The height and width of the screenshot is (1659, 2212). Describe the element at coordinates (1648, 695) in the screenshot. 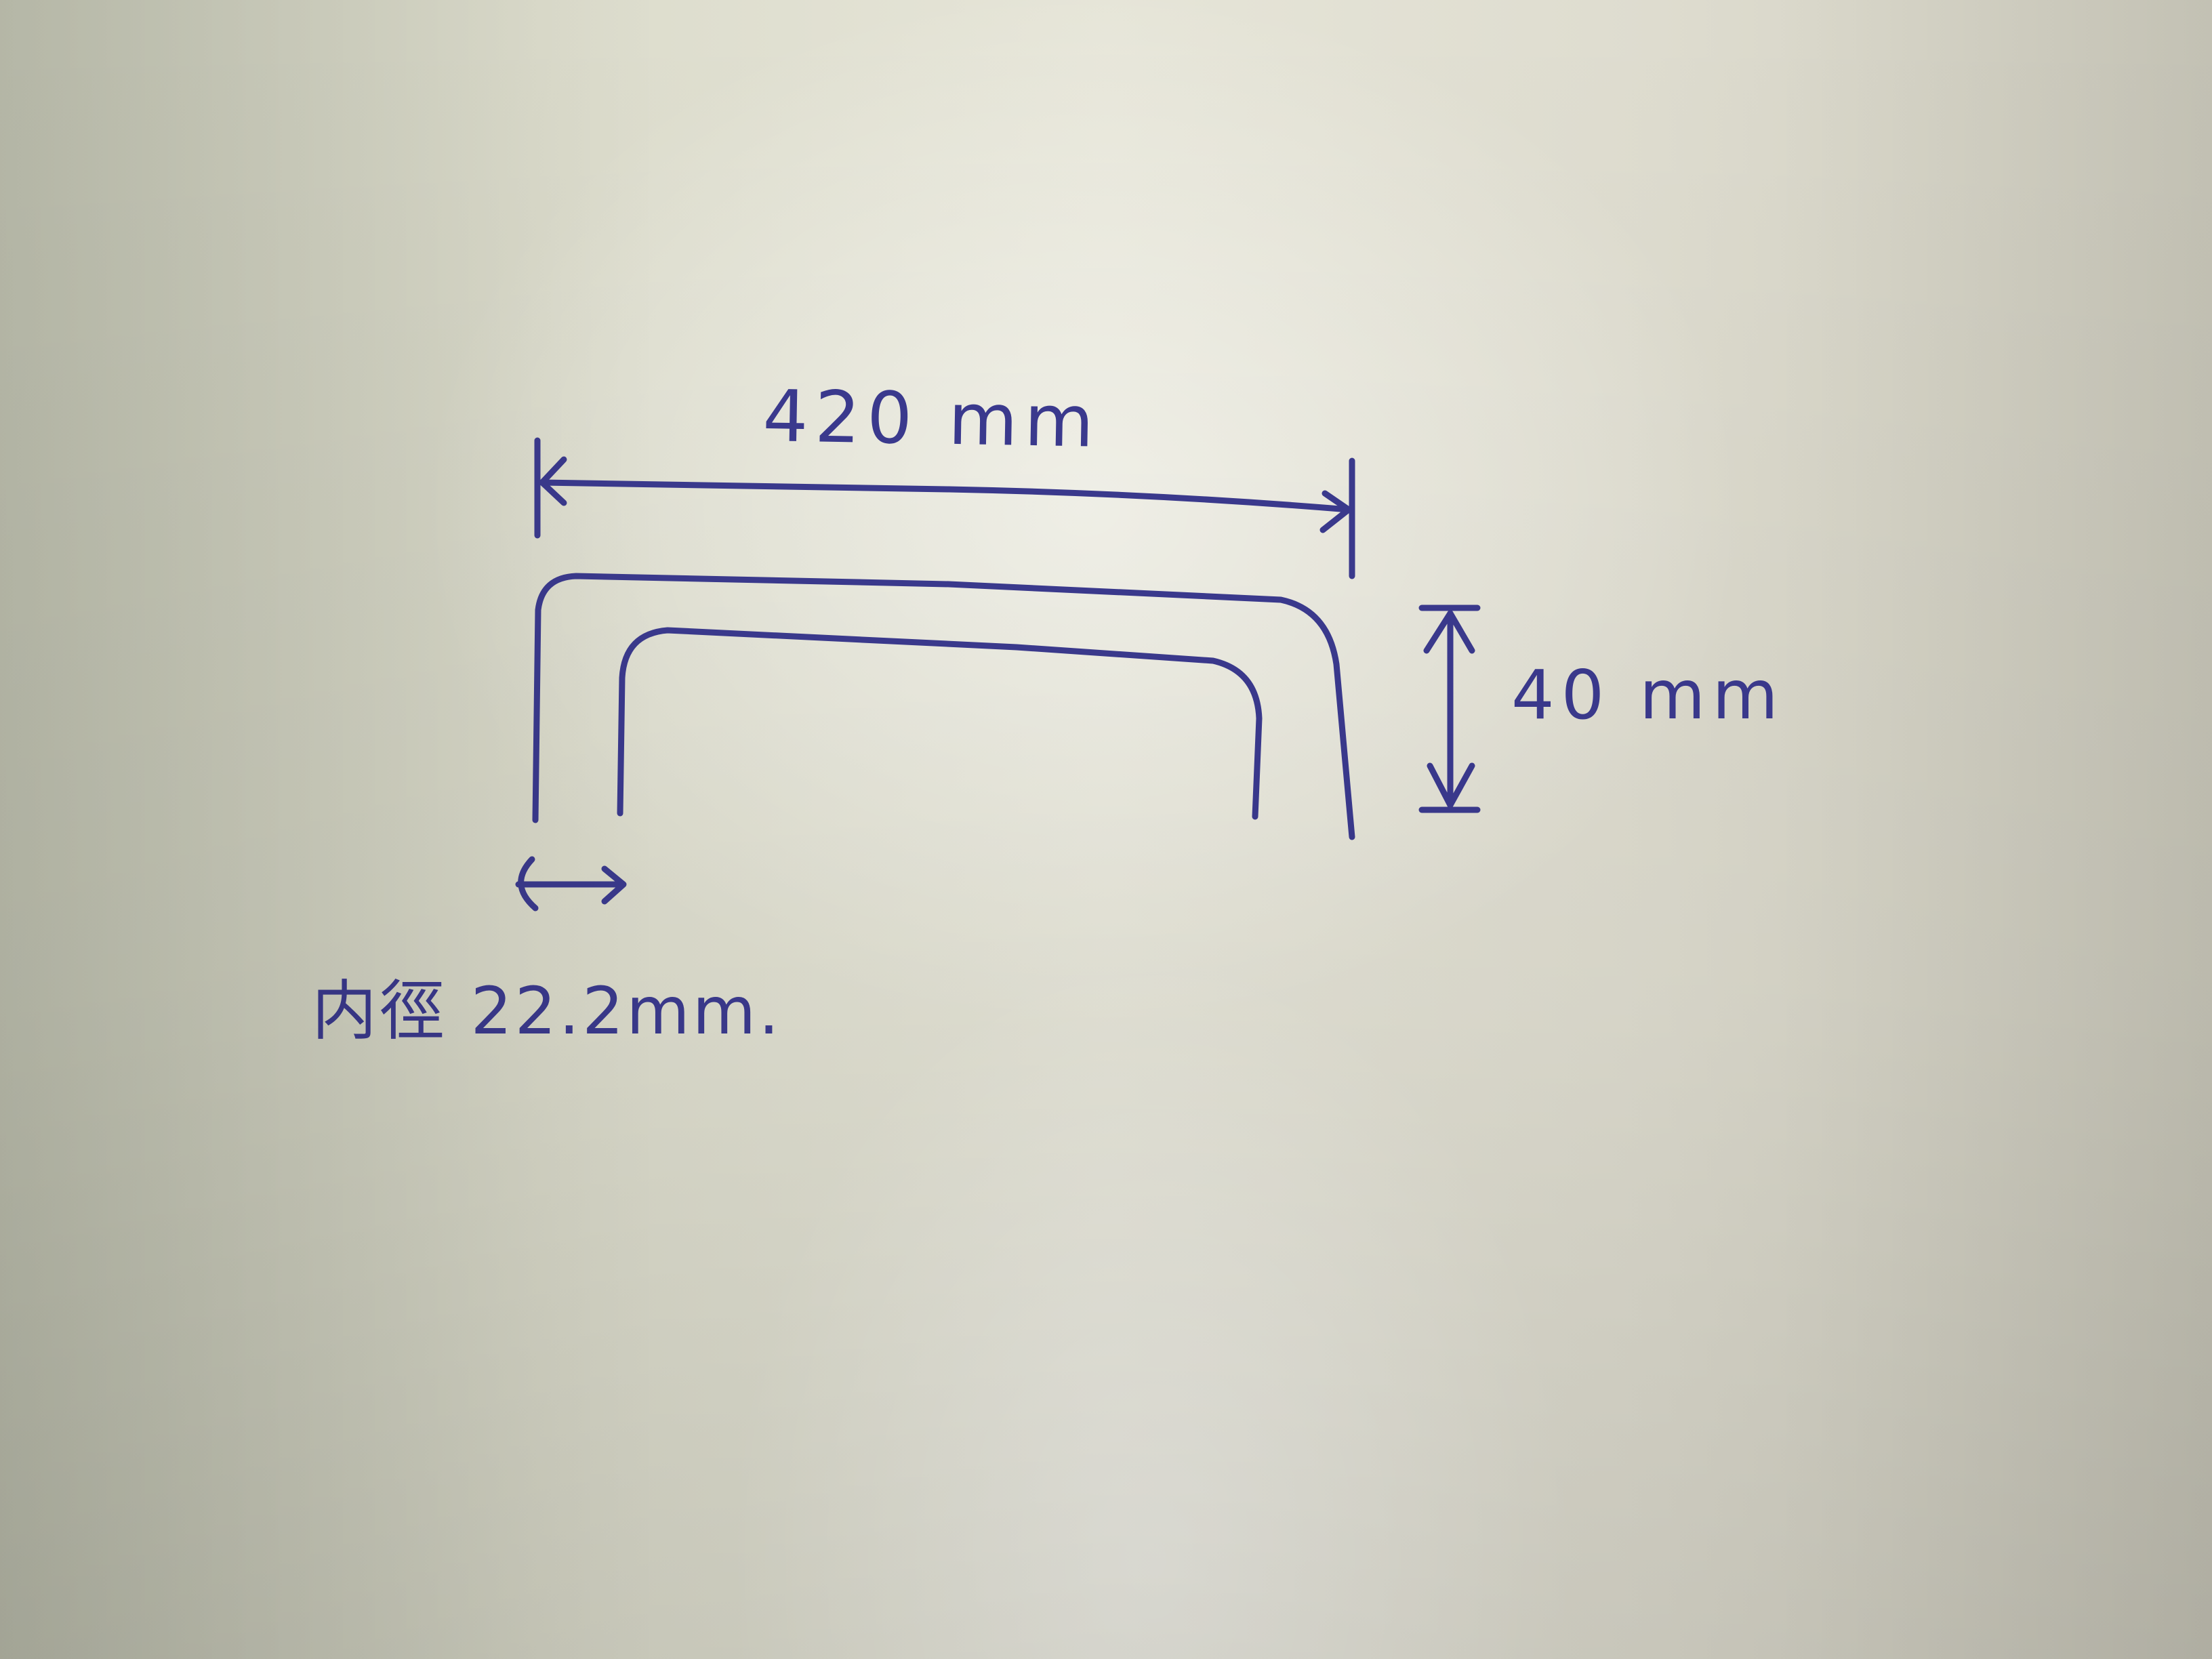

I see `height-label: 40 mm` at that location.